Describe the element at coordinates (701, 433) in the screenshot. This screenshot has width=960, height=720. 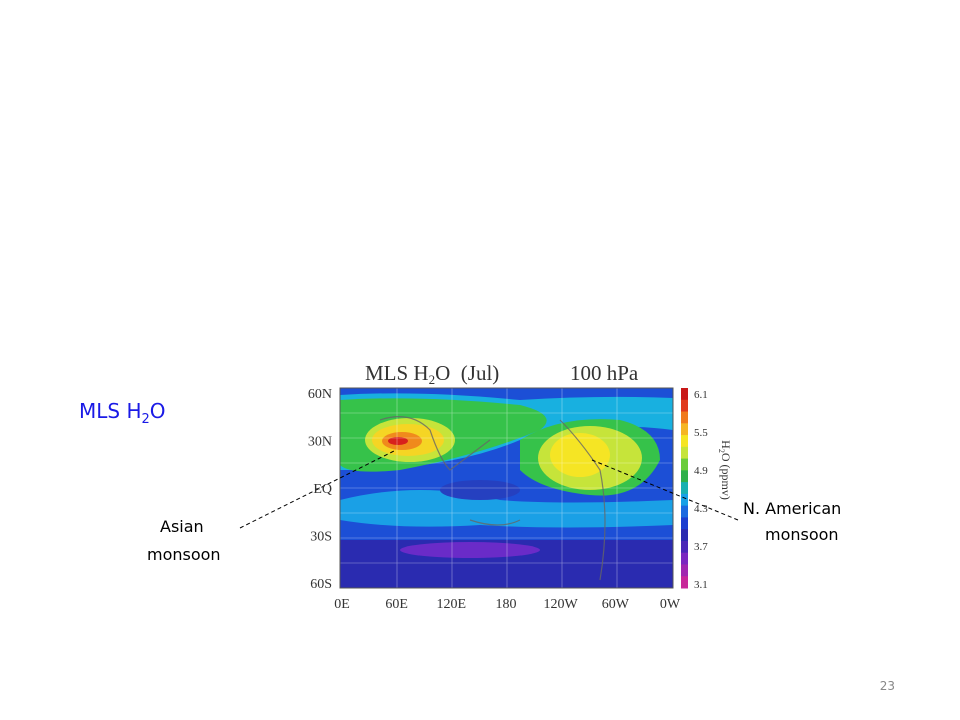
I see `colorbar-label: 5.5` at that location.